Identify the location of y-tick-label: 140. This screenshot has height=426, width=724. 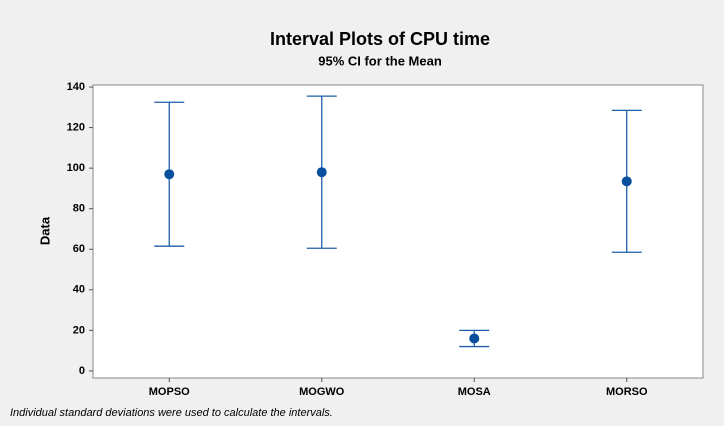
(76, 87).